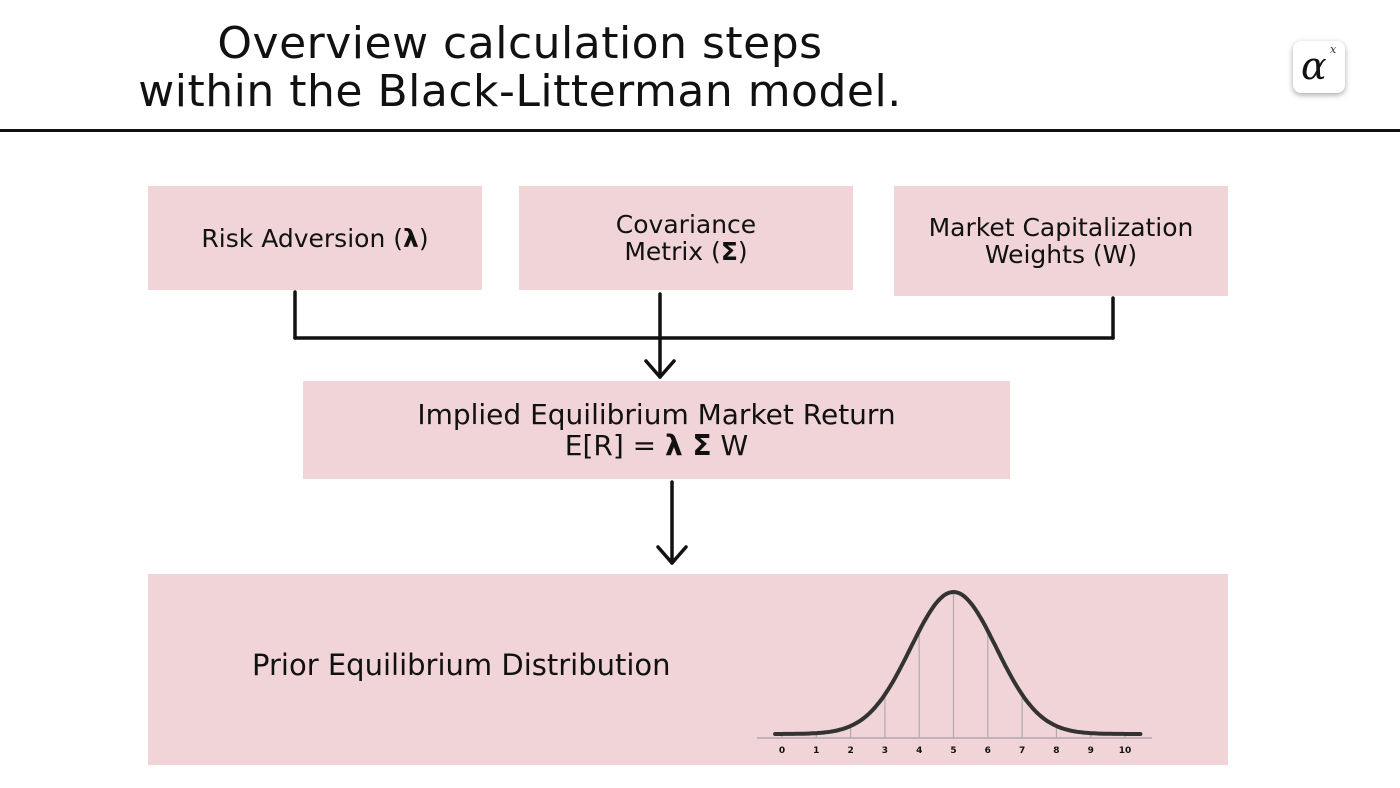 The width and height of the screenshot is (1400, 788). What do you see at coordinates (1022, 751) in the screenshot?
I see `axis-tick-label: 7` at bounding box center [1022, 751].